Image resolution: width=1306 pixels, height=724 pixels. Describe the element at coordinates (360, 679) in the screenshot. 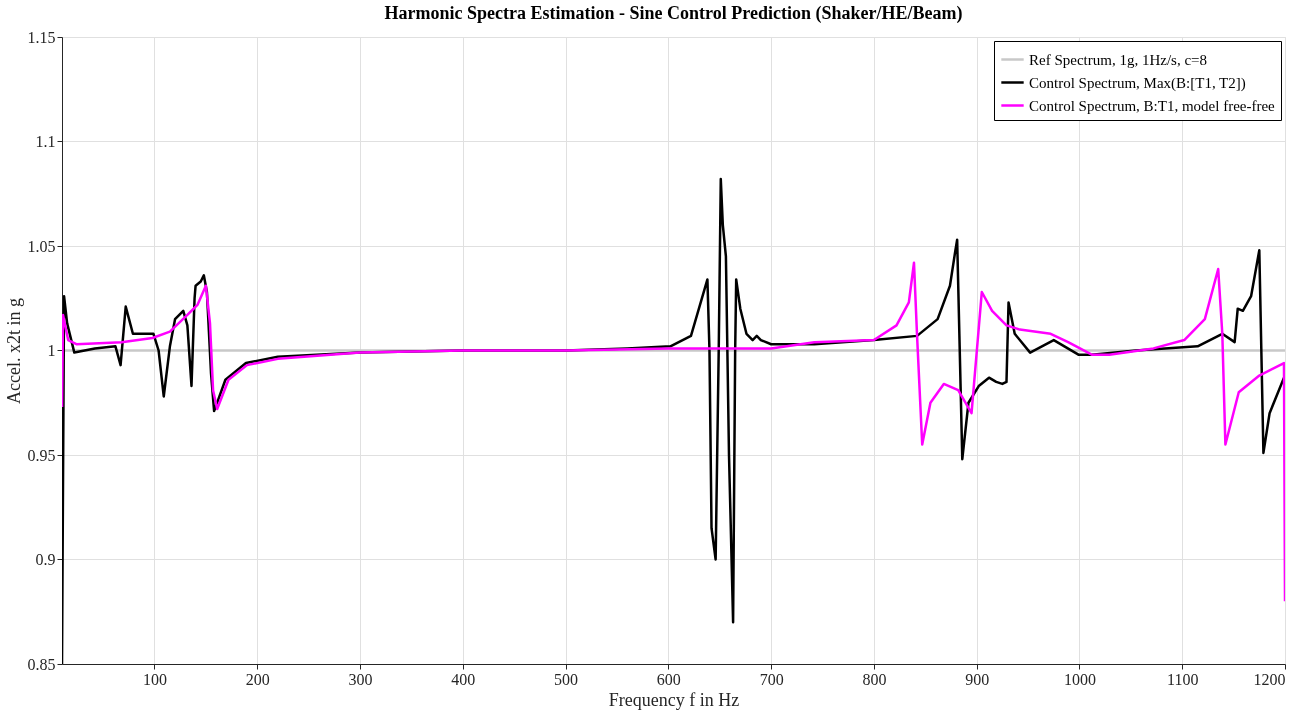

I see `x-tick-label: 300` at that location.